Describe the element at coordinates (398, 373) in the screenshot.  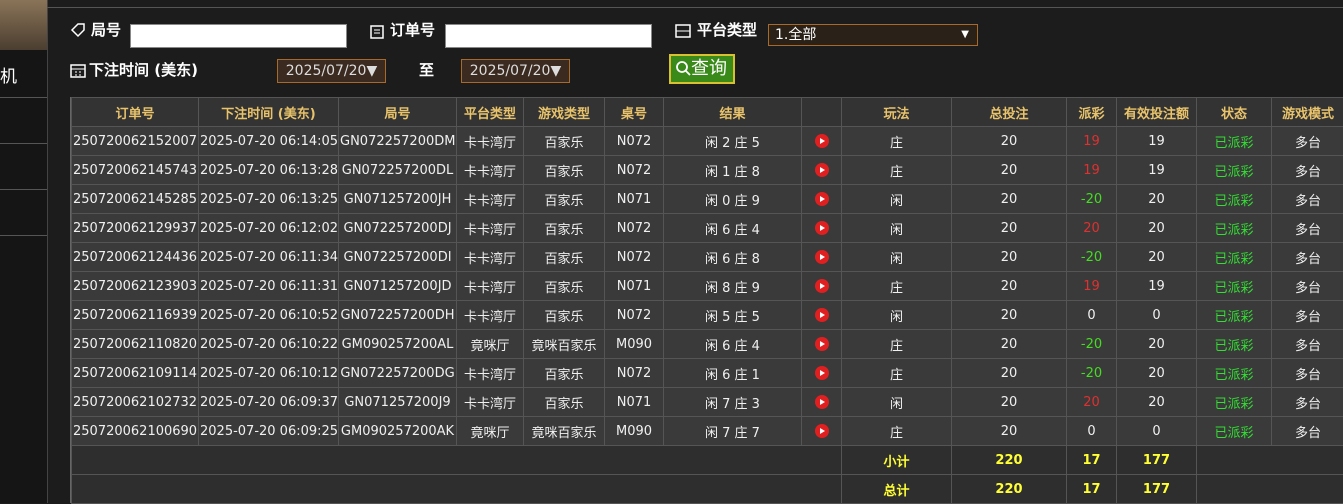
I see `round-no-cell: GN072257200DG` at that location.